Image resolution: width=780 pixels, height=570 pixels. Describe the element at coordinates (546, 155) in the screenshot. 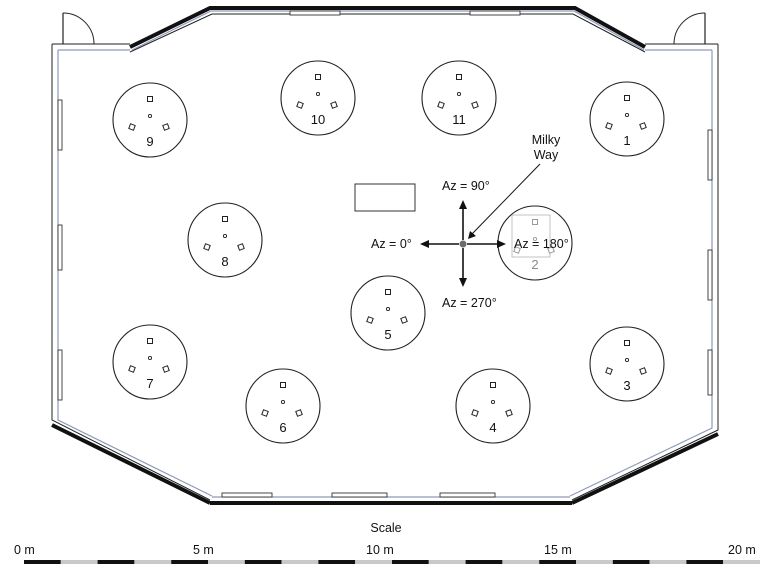

I see `milky-way-label-line2: Way` at that location.